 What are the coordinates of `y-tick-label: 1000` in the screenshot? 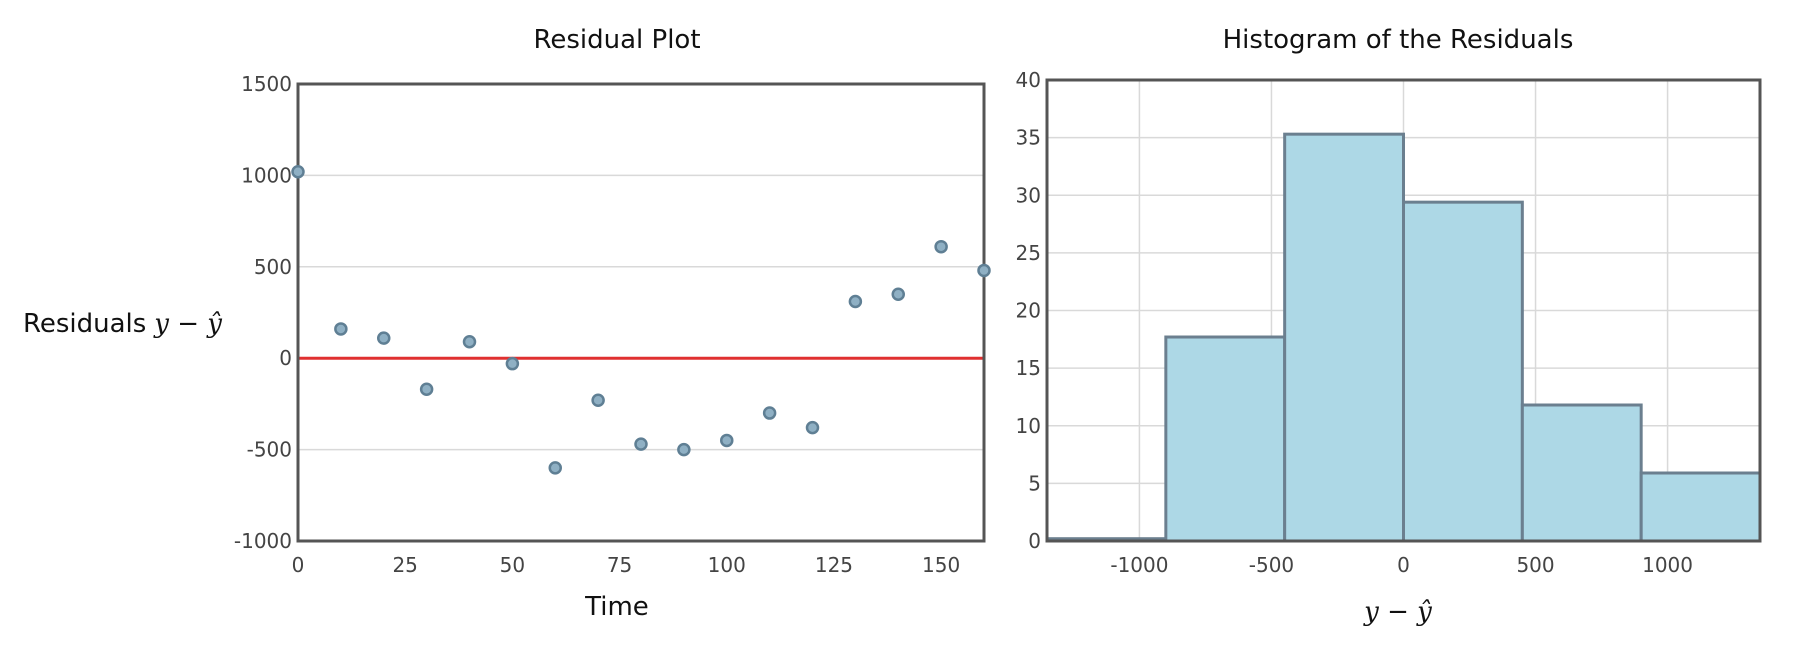 It's located at (266, 175).